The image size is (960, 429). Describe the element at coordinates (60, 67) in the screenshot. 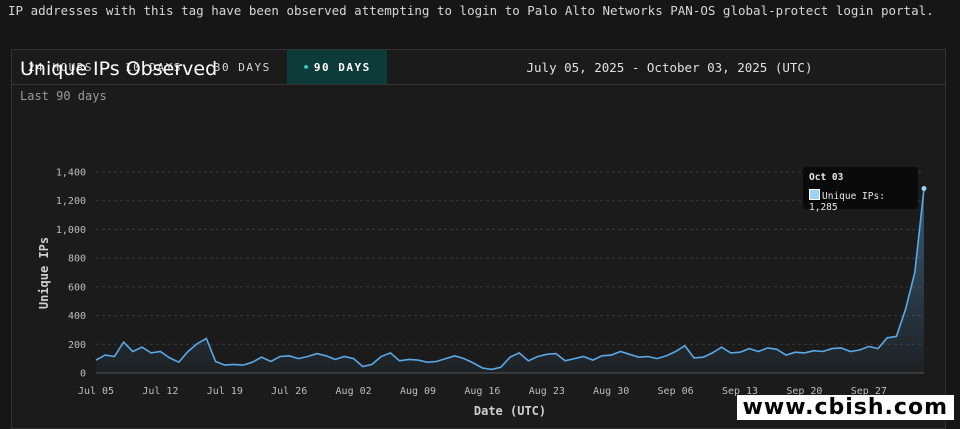

I see `tab-24-hours: 24 HOURS` at that location.